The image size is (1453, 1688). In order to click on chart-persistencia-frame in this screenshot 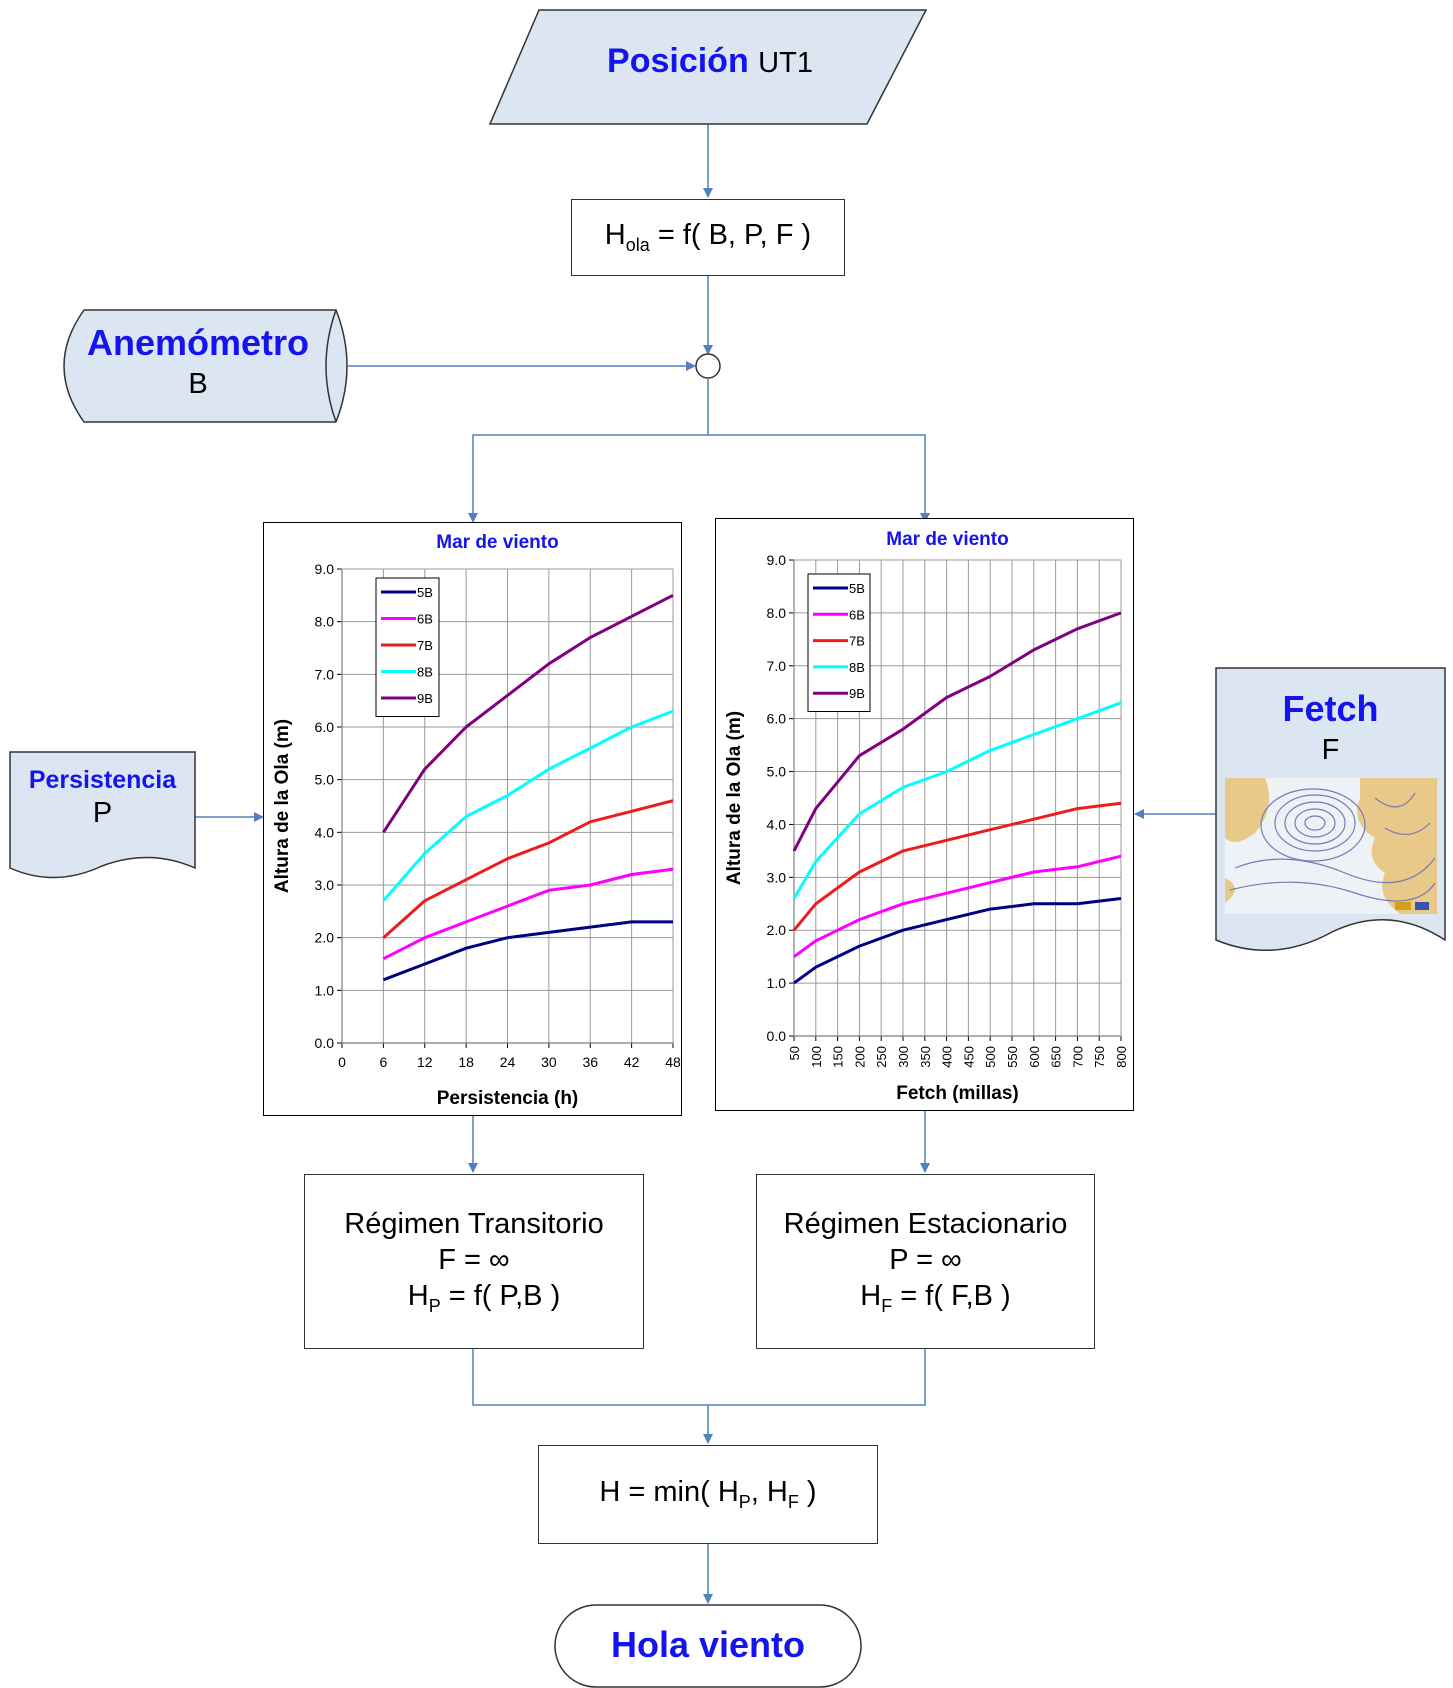, I will do `click(472, 819)`.